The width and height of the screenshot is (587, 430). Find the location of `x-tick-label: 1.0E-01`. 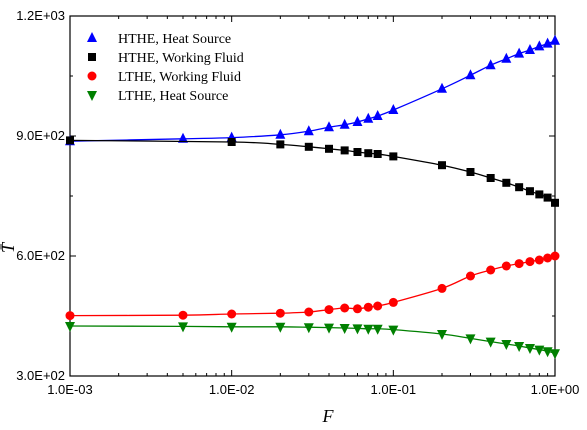

x-tick-label: 1.0E-01 is located at coordinates (394, 389).